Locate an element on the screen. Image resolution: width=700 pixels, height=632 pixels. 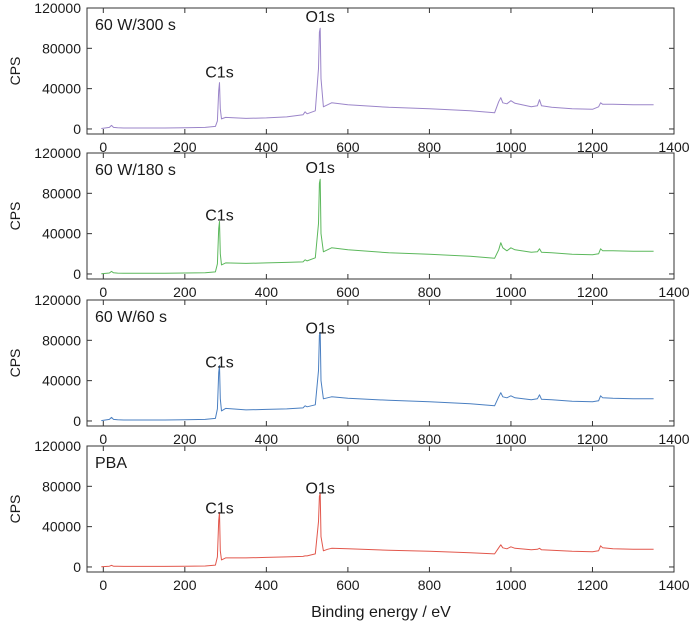
x-axis-label: Binding energy / eV is located at coordinates (381, 612).